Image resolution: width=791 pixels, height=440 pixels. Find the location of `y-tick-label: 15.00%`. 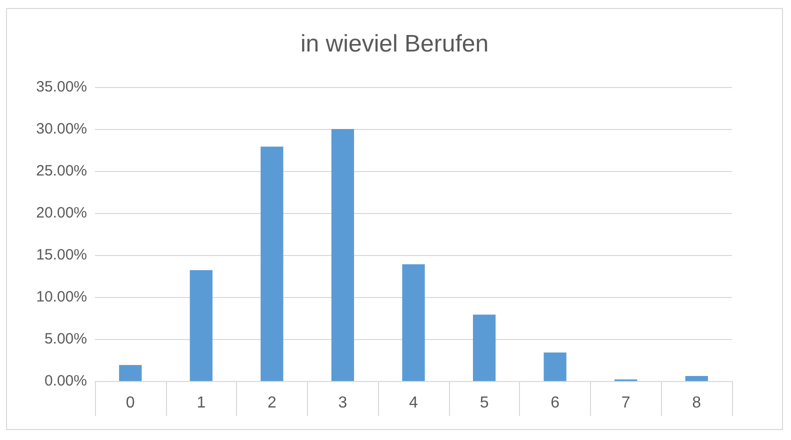

y-tick-label: 15.00% is located at coordinates (61, 255).